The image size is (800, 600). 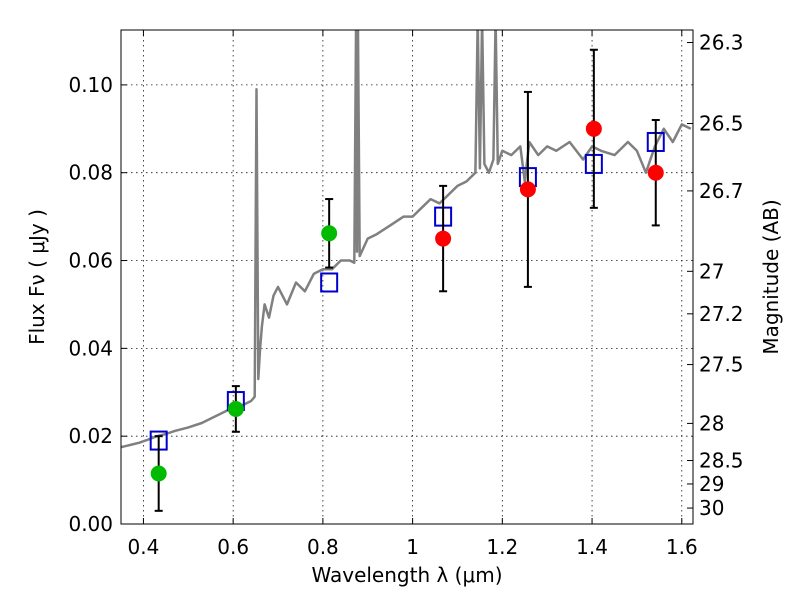 I want to click on y-tick-label: 0.00, so click(x=90, y=524).